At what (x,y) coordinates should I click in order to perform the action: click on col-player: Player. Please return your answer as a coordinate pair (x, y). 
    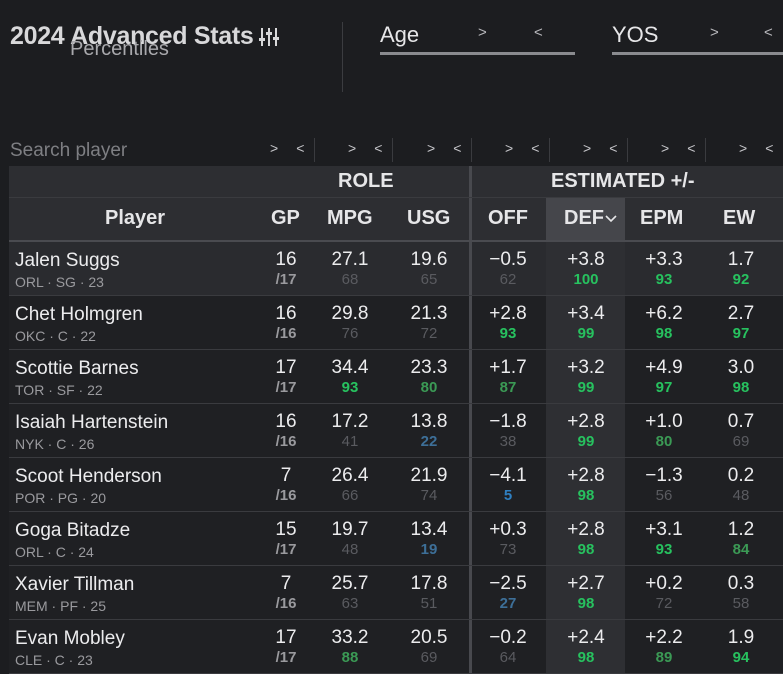
    Looking at the image, I should click on (135, 218).